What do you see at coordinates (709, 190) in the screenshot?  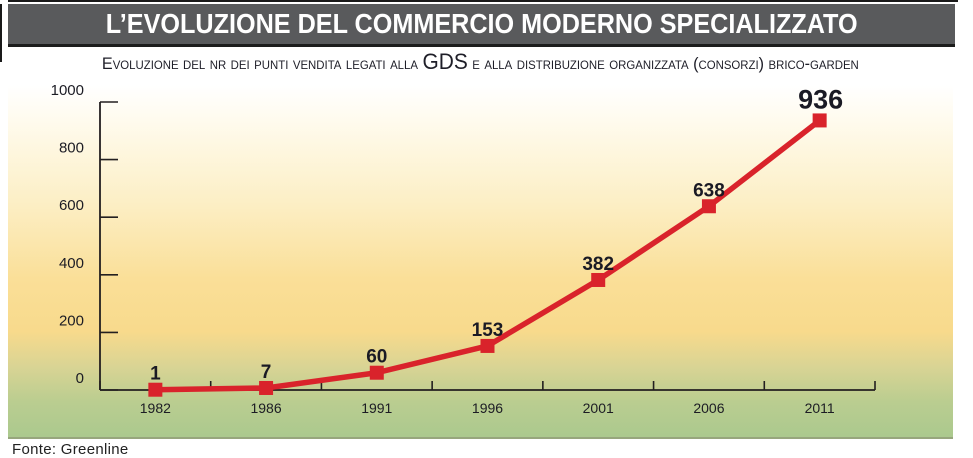 I see `data-point-label: 638` at bounding box center [709, 190].